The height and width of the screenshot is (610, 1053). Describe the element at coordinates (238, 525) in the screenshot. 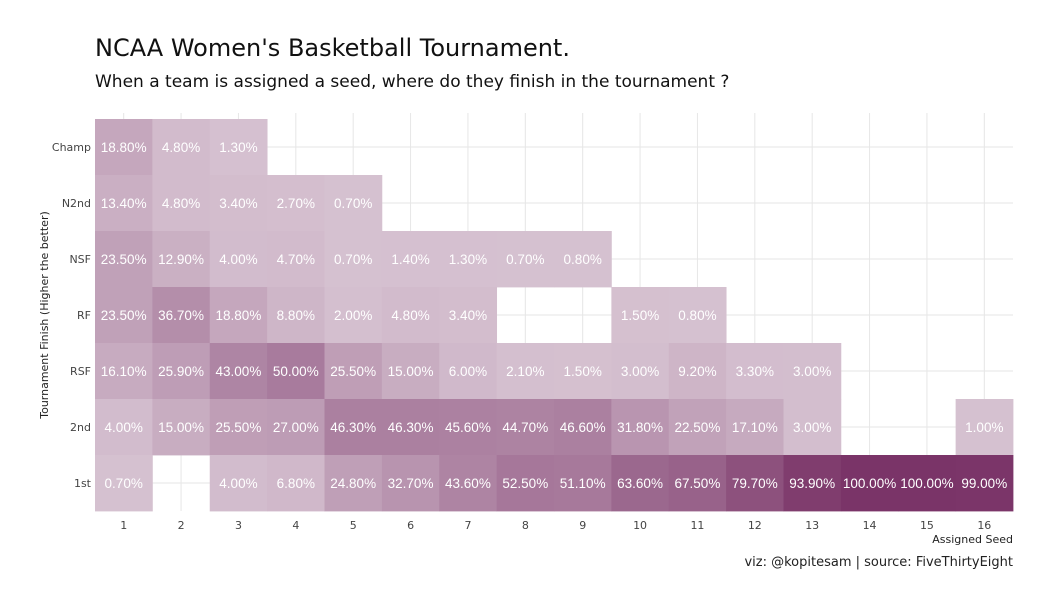

I see `x-tick-label: 3` at that location.